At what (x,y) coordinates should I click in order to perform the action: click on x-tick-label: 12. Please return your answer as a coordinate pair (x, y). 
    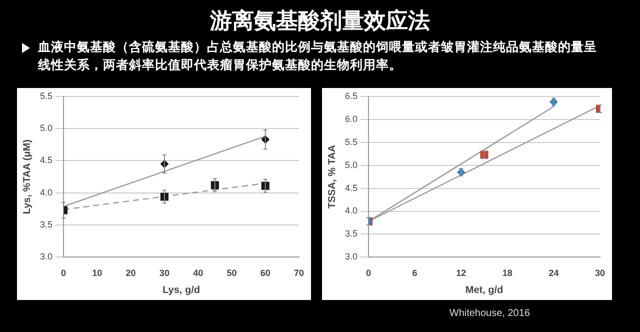
    Looking at the image, I should click on (461, 273).